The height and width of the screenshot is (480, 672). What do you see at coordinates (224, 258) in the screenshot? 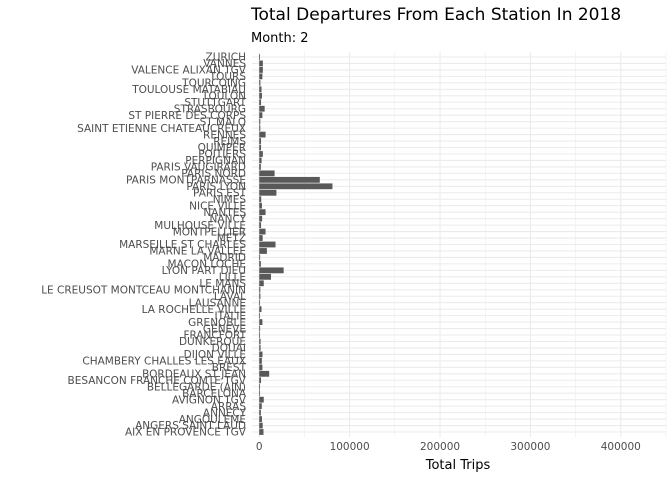
I see `y-tick-label: MADRID` at bounding box center [224, 258].